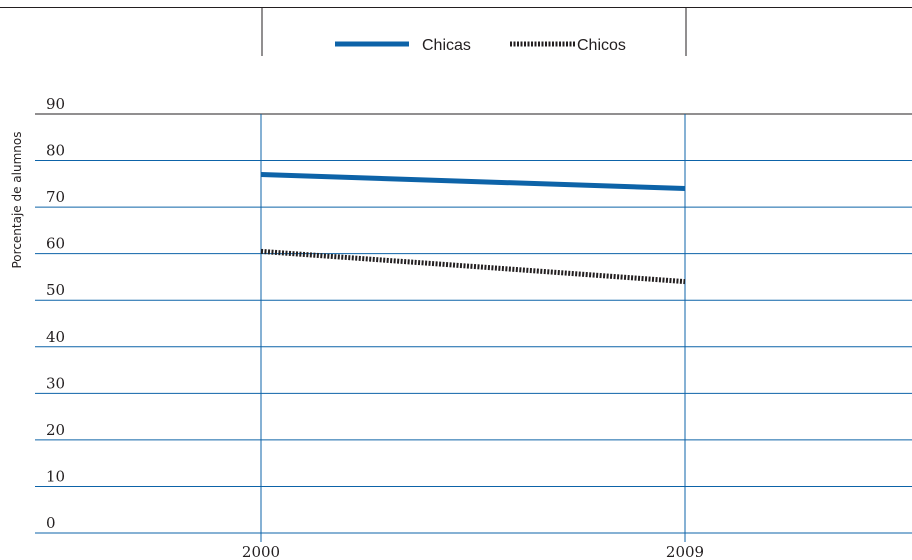  I want to click on series-line-chicos, so click(473, 266).